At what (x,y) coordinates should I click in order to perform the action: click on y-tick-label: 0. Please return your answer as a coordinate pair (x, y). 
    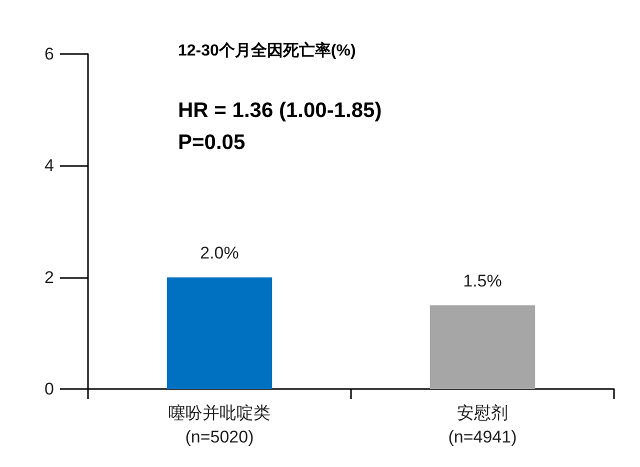
    Looking at the image, I should click on (49, 389).